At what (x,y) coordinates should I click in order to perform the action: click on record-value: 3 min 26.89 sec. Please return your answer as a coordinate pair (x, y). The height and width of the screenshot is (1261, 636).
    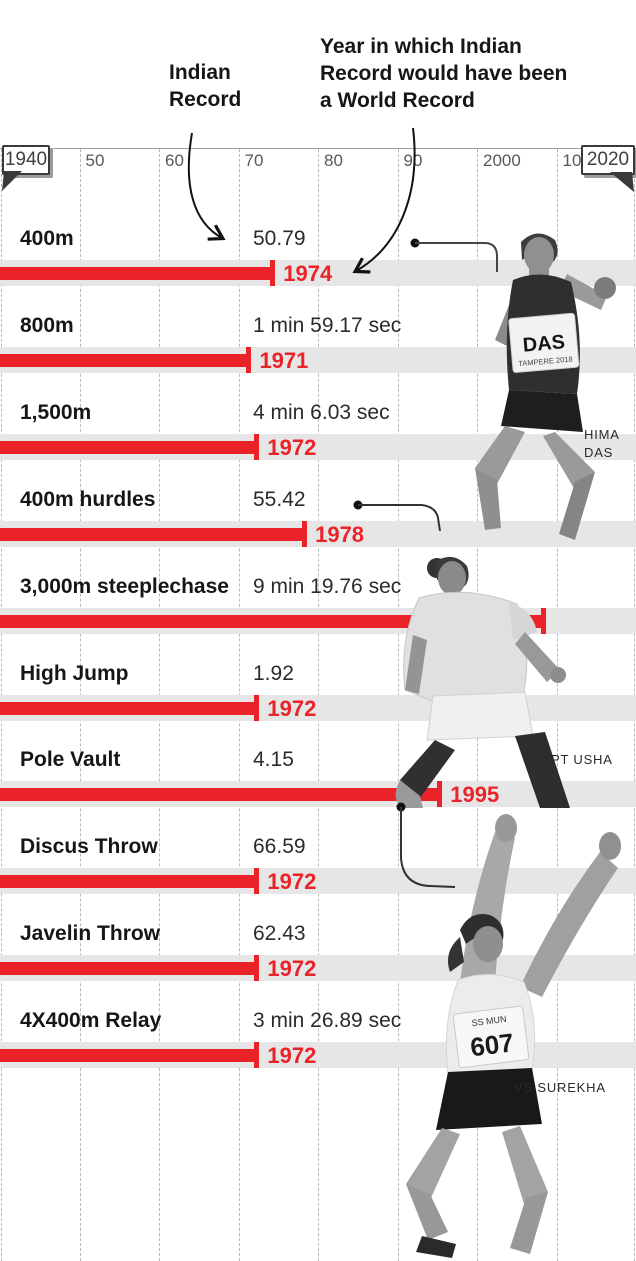
    Looking at the image, I should click on (327, 1020).